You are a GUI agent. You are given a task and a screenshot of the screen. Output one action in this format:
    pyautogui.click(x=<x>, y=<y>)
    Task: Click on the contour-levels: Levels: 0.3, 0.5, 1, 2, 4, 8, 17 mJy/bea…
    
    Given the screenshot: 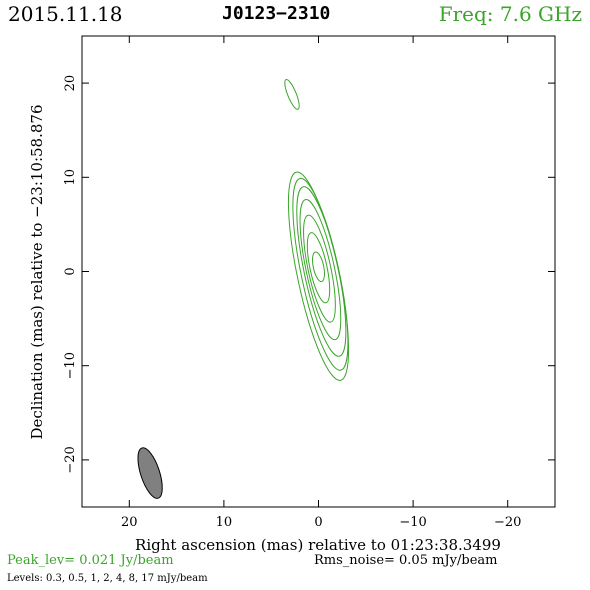 What is the action you would take?
    pyautogui.click(x=107, y=578)
    